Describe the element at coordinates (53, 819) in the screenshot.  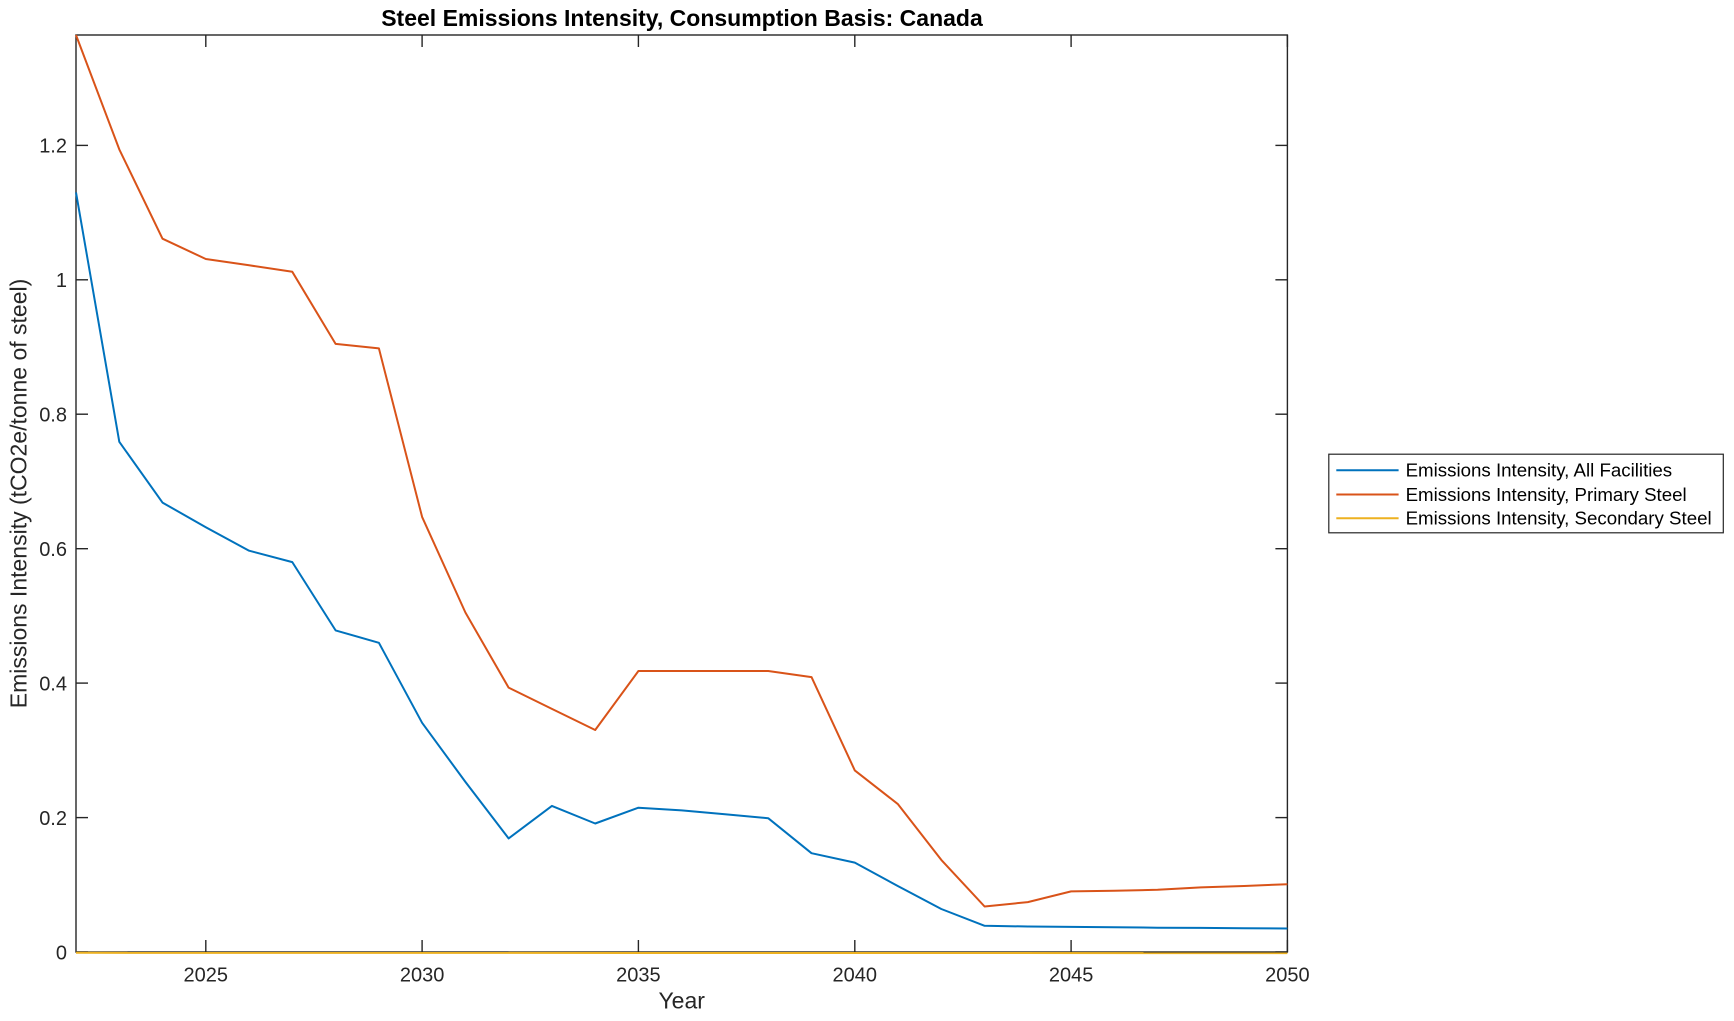
I see `svg-text: 0.2` at that location.